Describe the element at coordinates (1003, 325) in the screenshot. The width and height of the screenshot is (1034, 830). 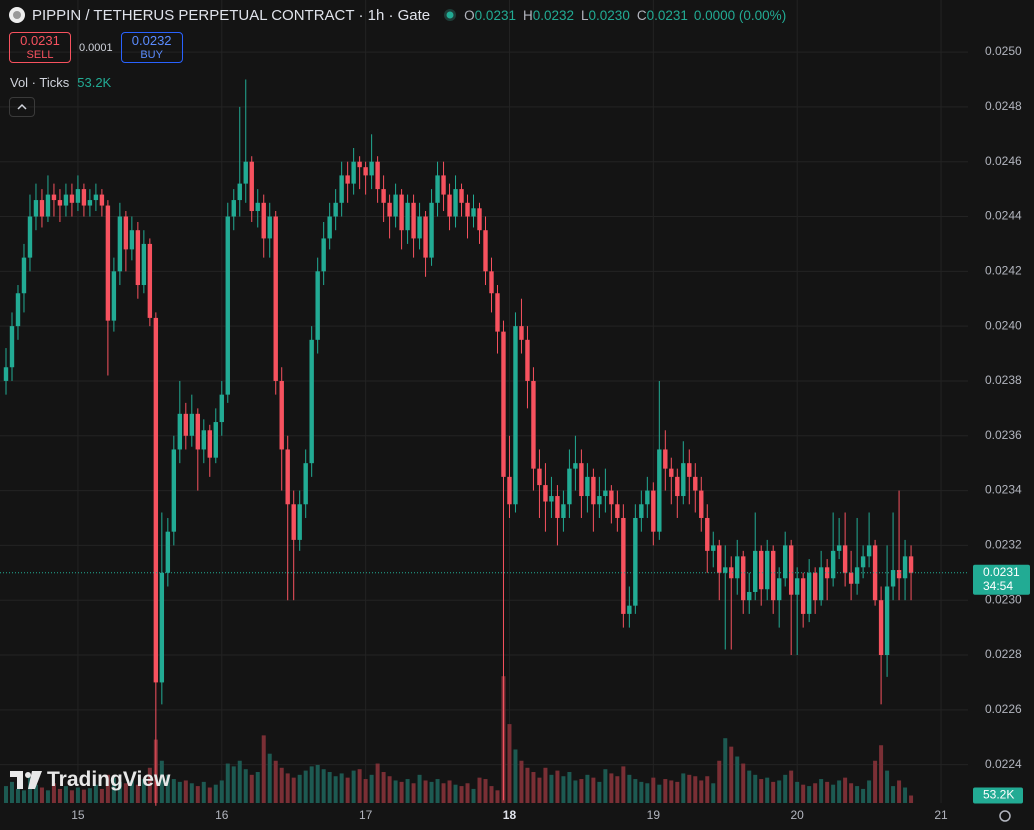
I see `y-tick-label: 0.0240` at that location.